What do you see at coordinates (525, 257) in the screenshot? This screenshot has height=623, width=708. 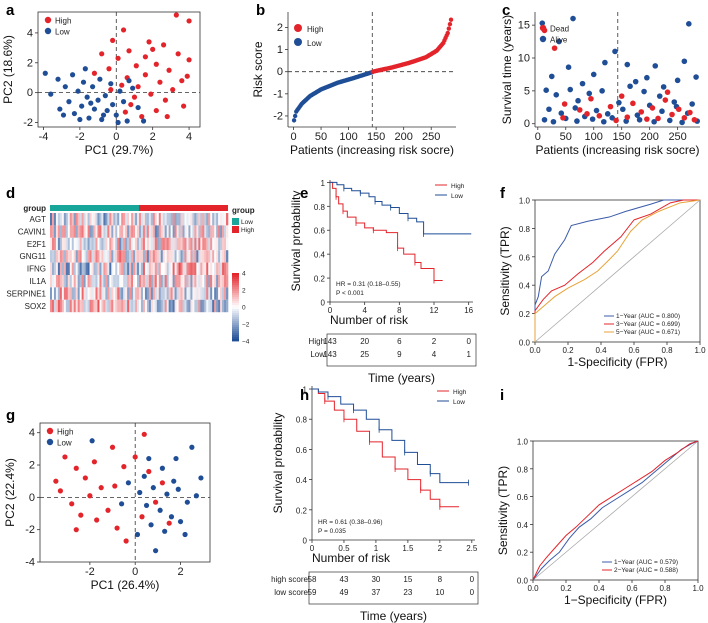 I see `y-tick-label-f: 0.6` at bounding box center [525, 257].